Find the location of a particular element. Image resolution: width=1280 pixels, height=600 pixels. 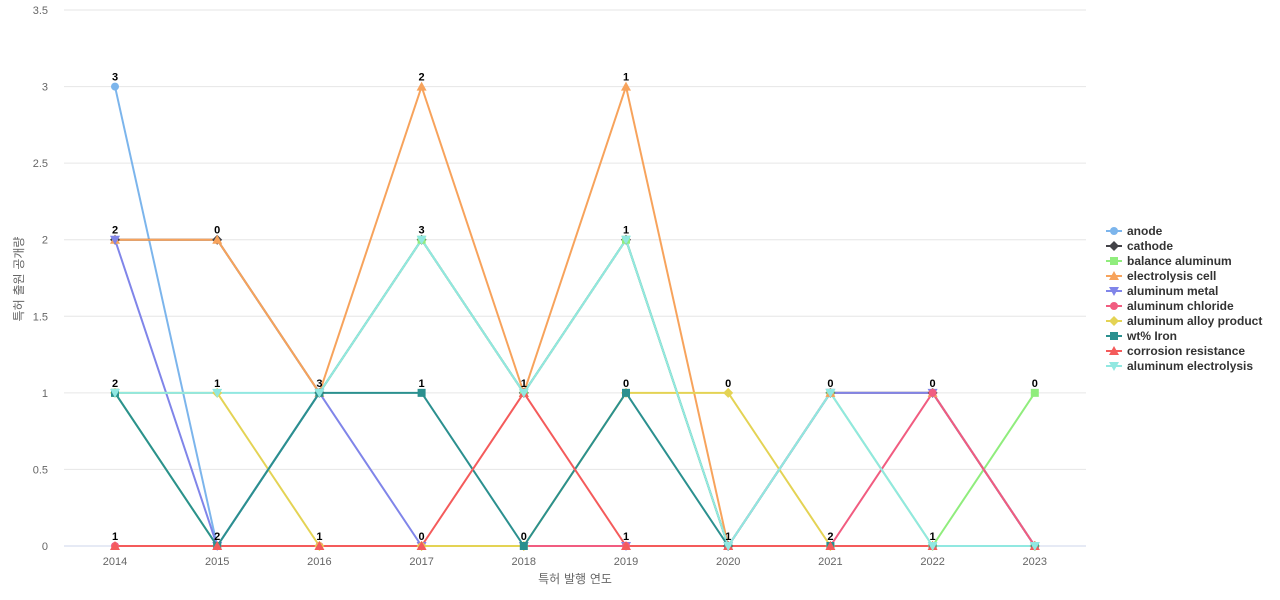

legend-item: balance aluminum is located at coordinates (1169, 261).